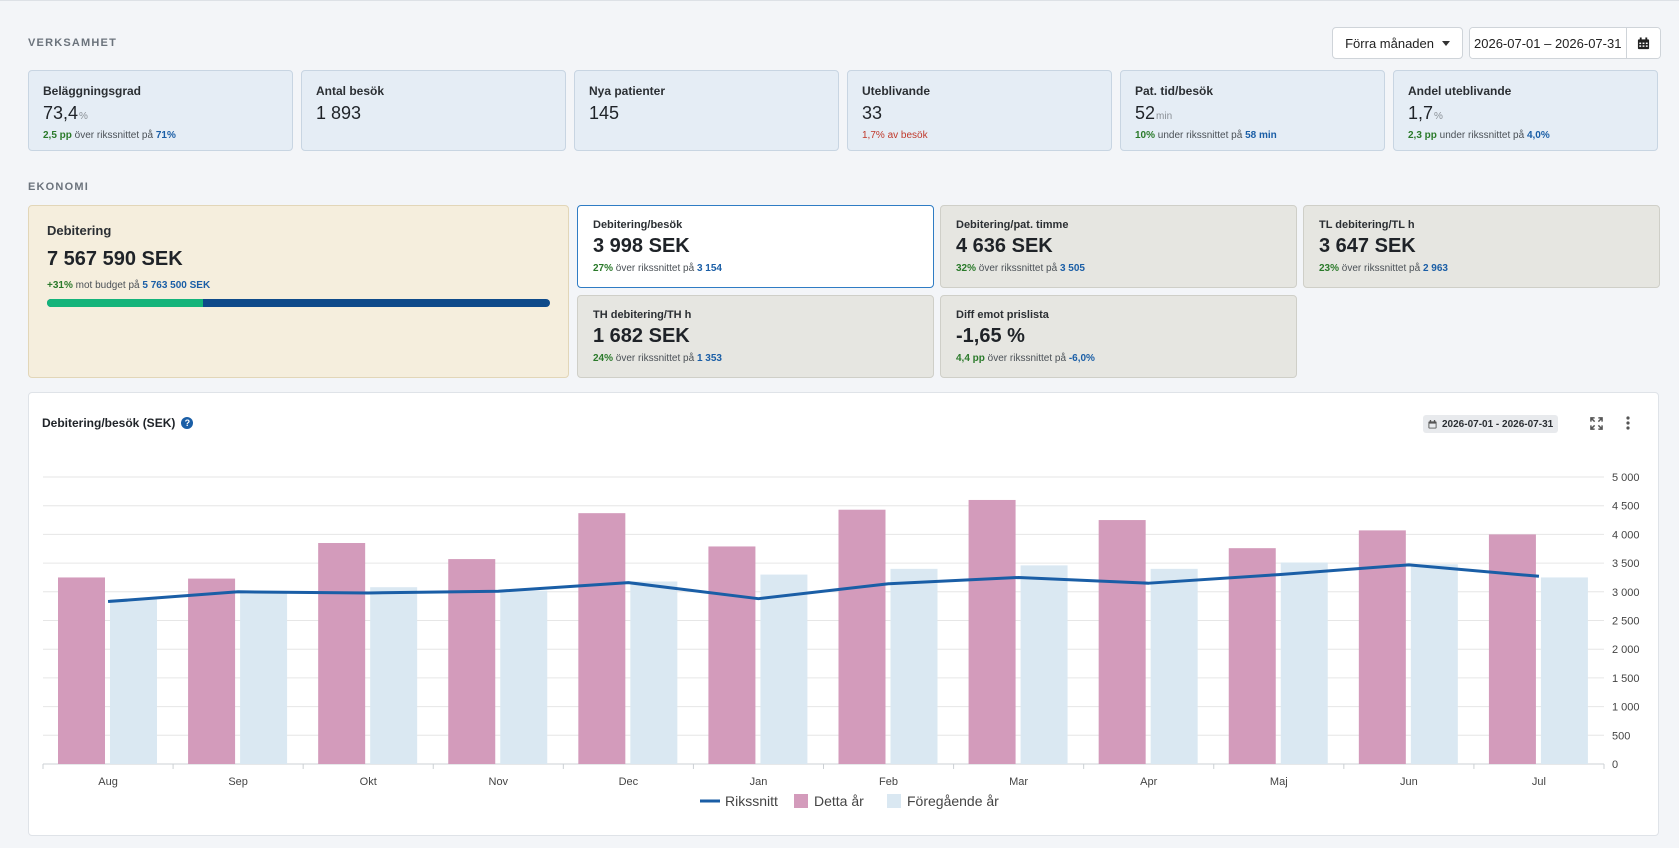  I want to click on caret-down-icon, so click(1446, 43).